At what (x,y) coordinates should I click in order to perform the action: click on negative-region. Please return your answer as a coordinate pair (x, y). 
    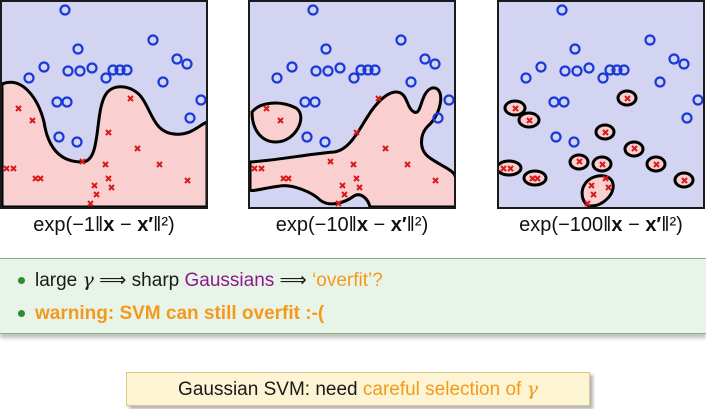
    Looking at the image, I should click on (104, 143).